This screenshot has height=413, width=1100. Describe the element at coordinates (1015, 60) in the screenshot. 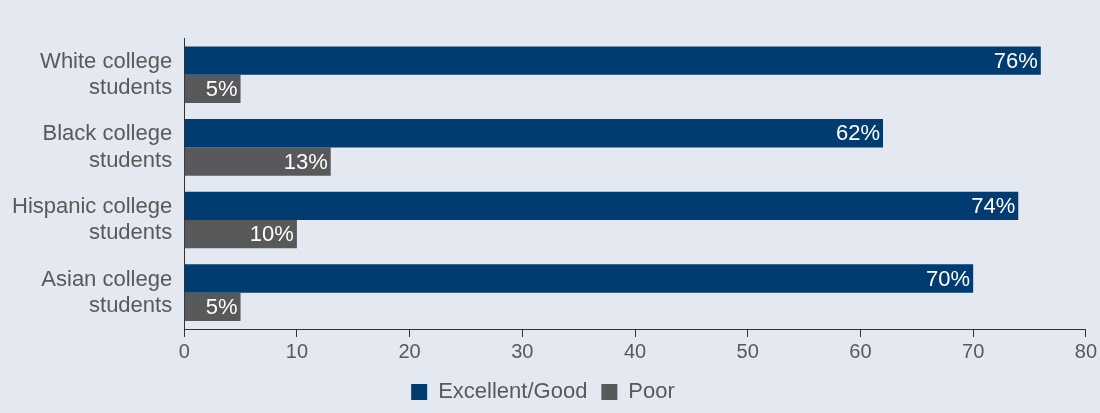

I see `data-label: 76%` at that location.